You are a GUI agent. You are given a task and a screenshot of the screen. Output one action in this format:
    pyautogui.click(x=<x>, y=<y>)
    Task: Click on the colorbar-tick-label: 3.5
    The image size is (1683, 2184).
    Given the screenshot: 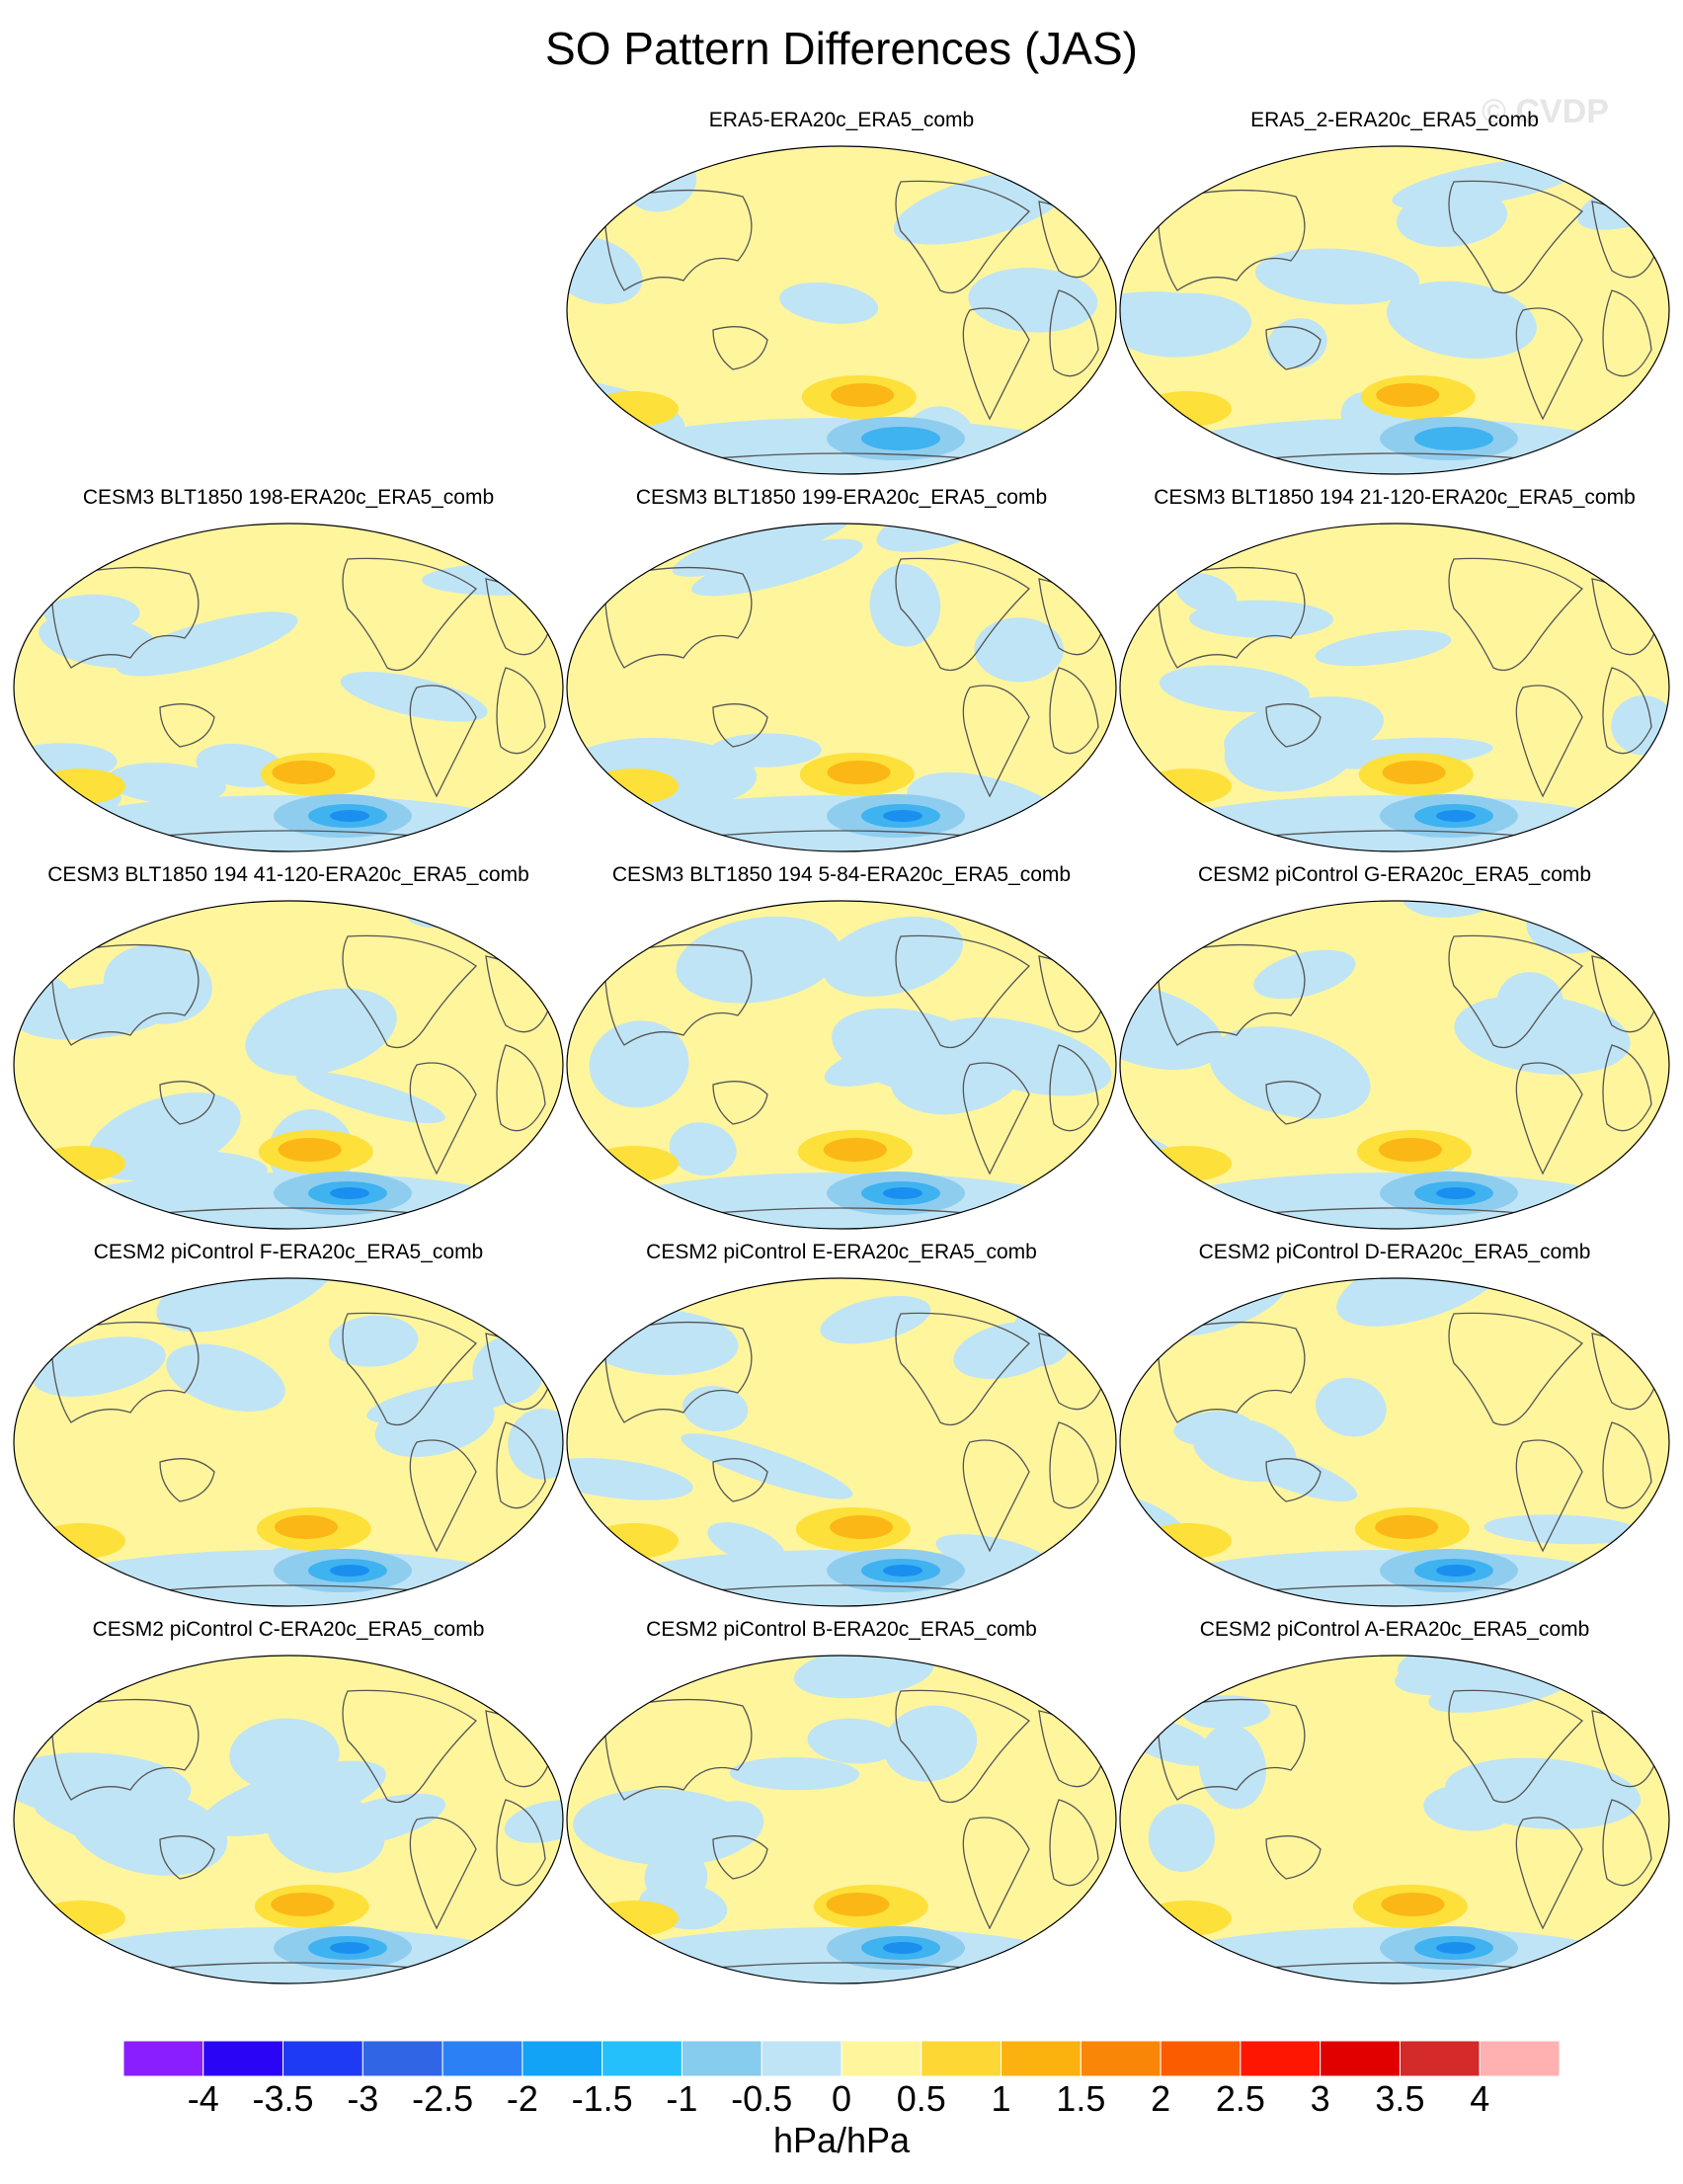 What is the action you would take?
    pyautogui.click(x=1400, y=2098)
    